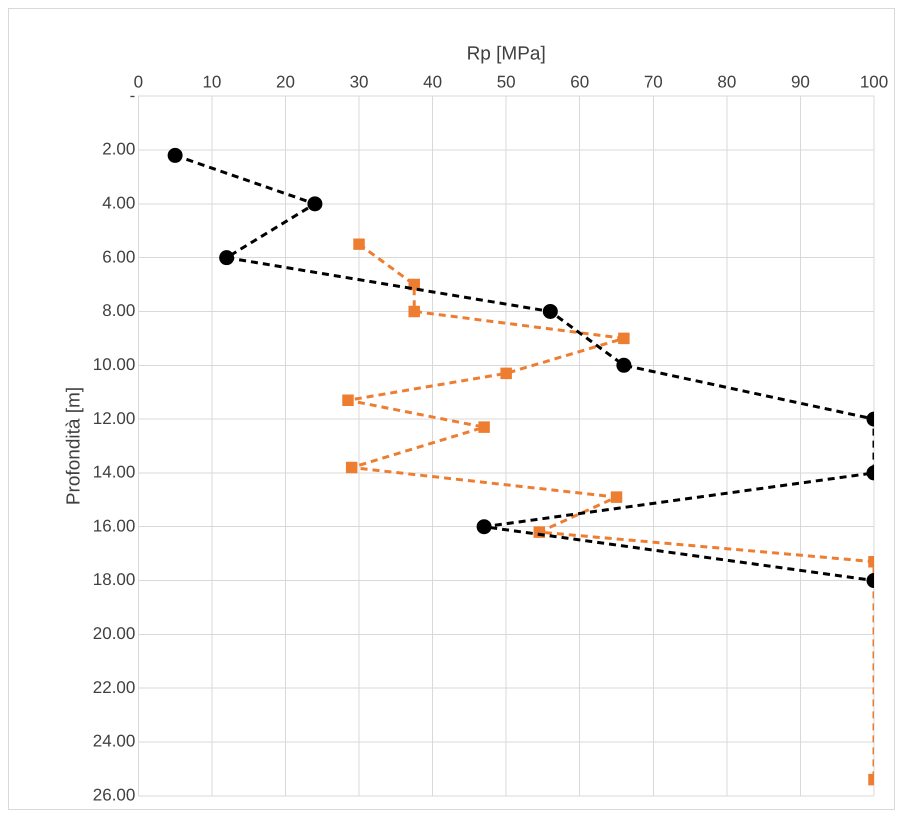 The width and height of the screenshot is (901, 816). What do you see at coordinates (212, 82) in the screenshot?
I see `x-tick-label: 10` at bounding box center [212, 82].